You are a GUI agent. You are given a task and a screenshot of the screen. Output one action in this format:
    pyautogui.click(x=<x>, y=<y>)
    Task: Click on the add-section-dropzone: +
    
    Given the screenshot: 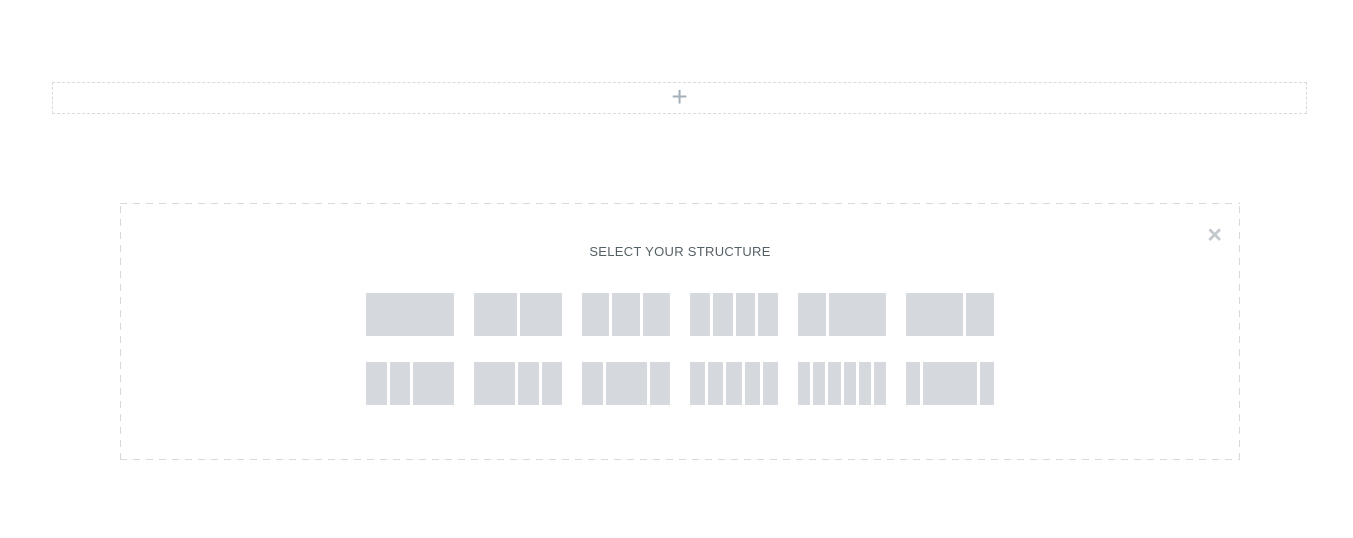 What is the action you would take?
    pyautogui.click(x=679, y=98)
    